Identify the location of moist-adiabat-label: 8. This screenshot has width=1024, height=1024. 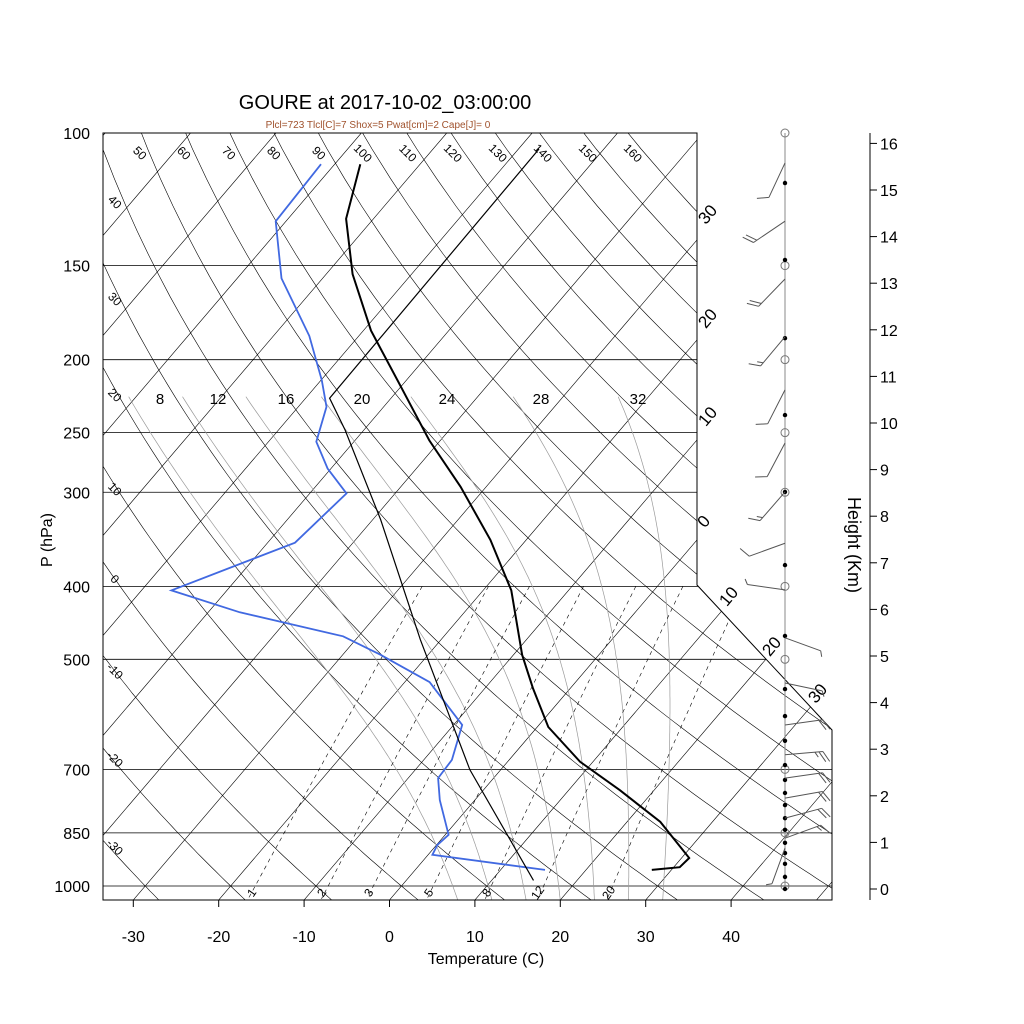
(160, 399).